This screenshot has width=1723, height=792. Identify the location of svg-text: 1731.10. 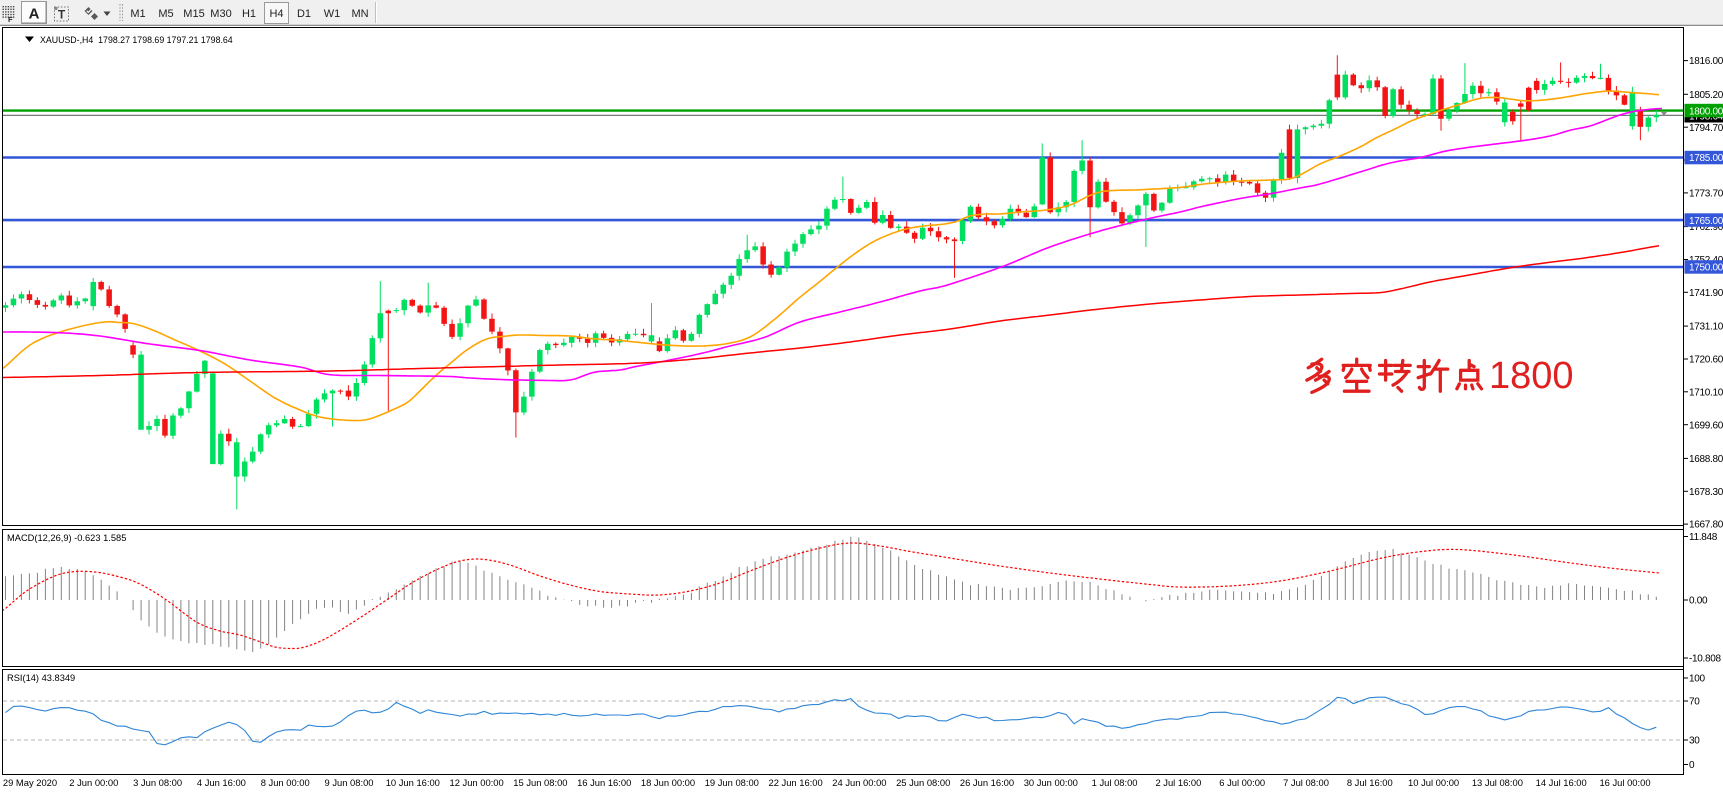
(1706, 327).